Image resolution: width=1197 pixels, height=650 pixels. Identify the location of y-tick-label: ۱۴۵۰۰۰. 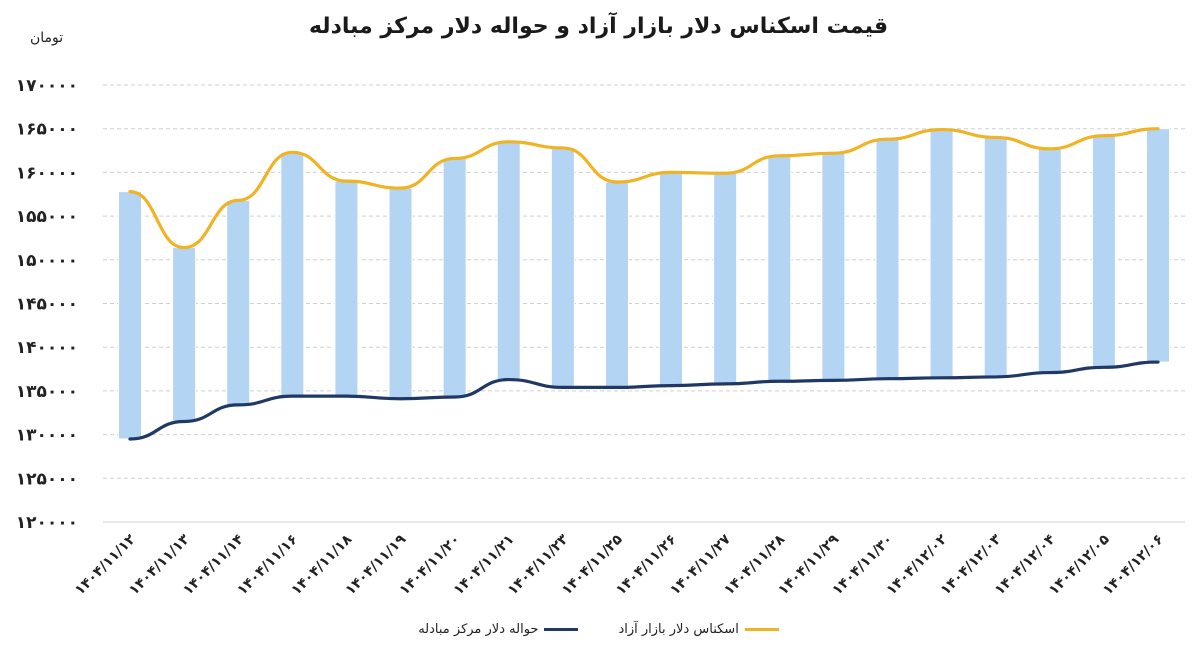
(47, 305).